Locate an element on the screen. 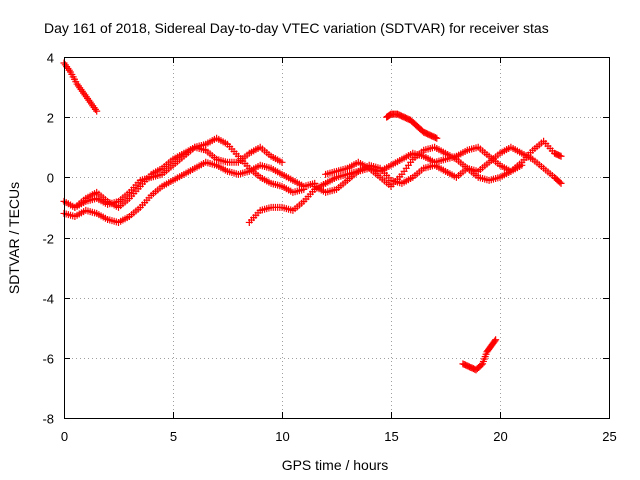  x-tick-label: 15 is located at coordinates (391, 436).